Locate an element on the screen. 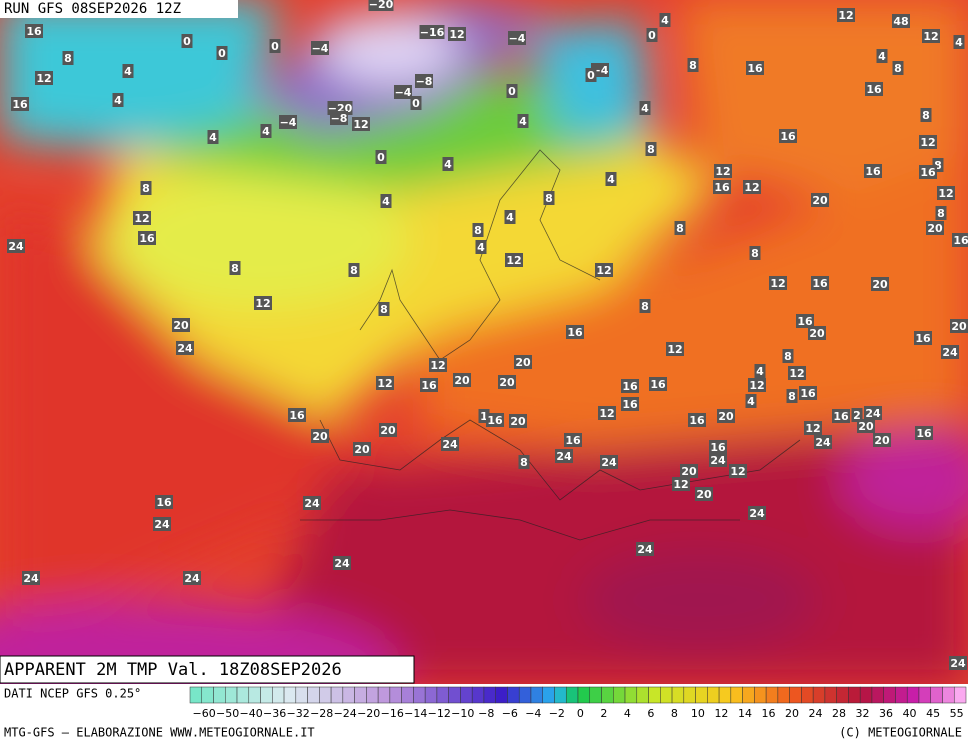 The height and width of the screenshot is (749, 968). colorbar-tick-label: 24 is located at coordinates (816, 713).